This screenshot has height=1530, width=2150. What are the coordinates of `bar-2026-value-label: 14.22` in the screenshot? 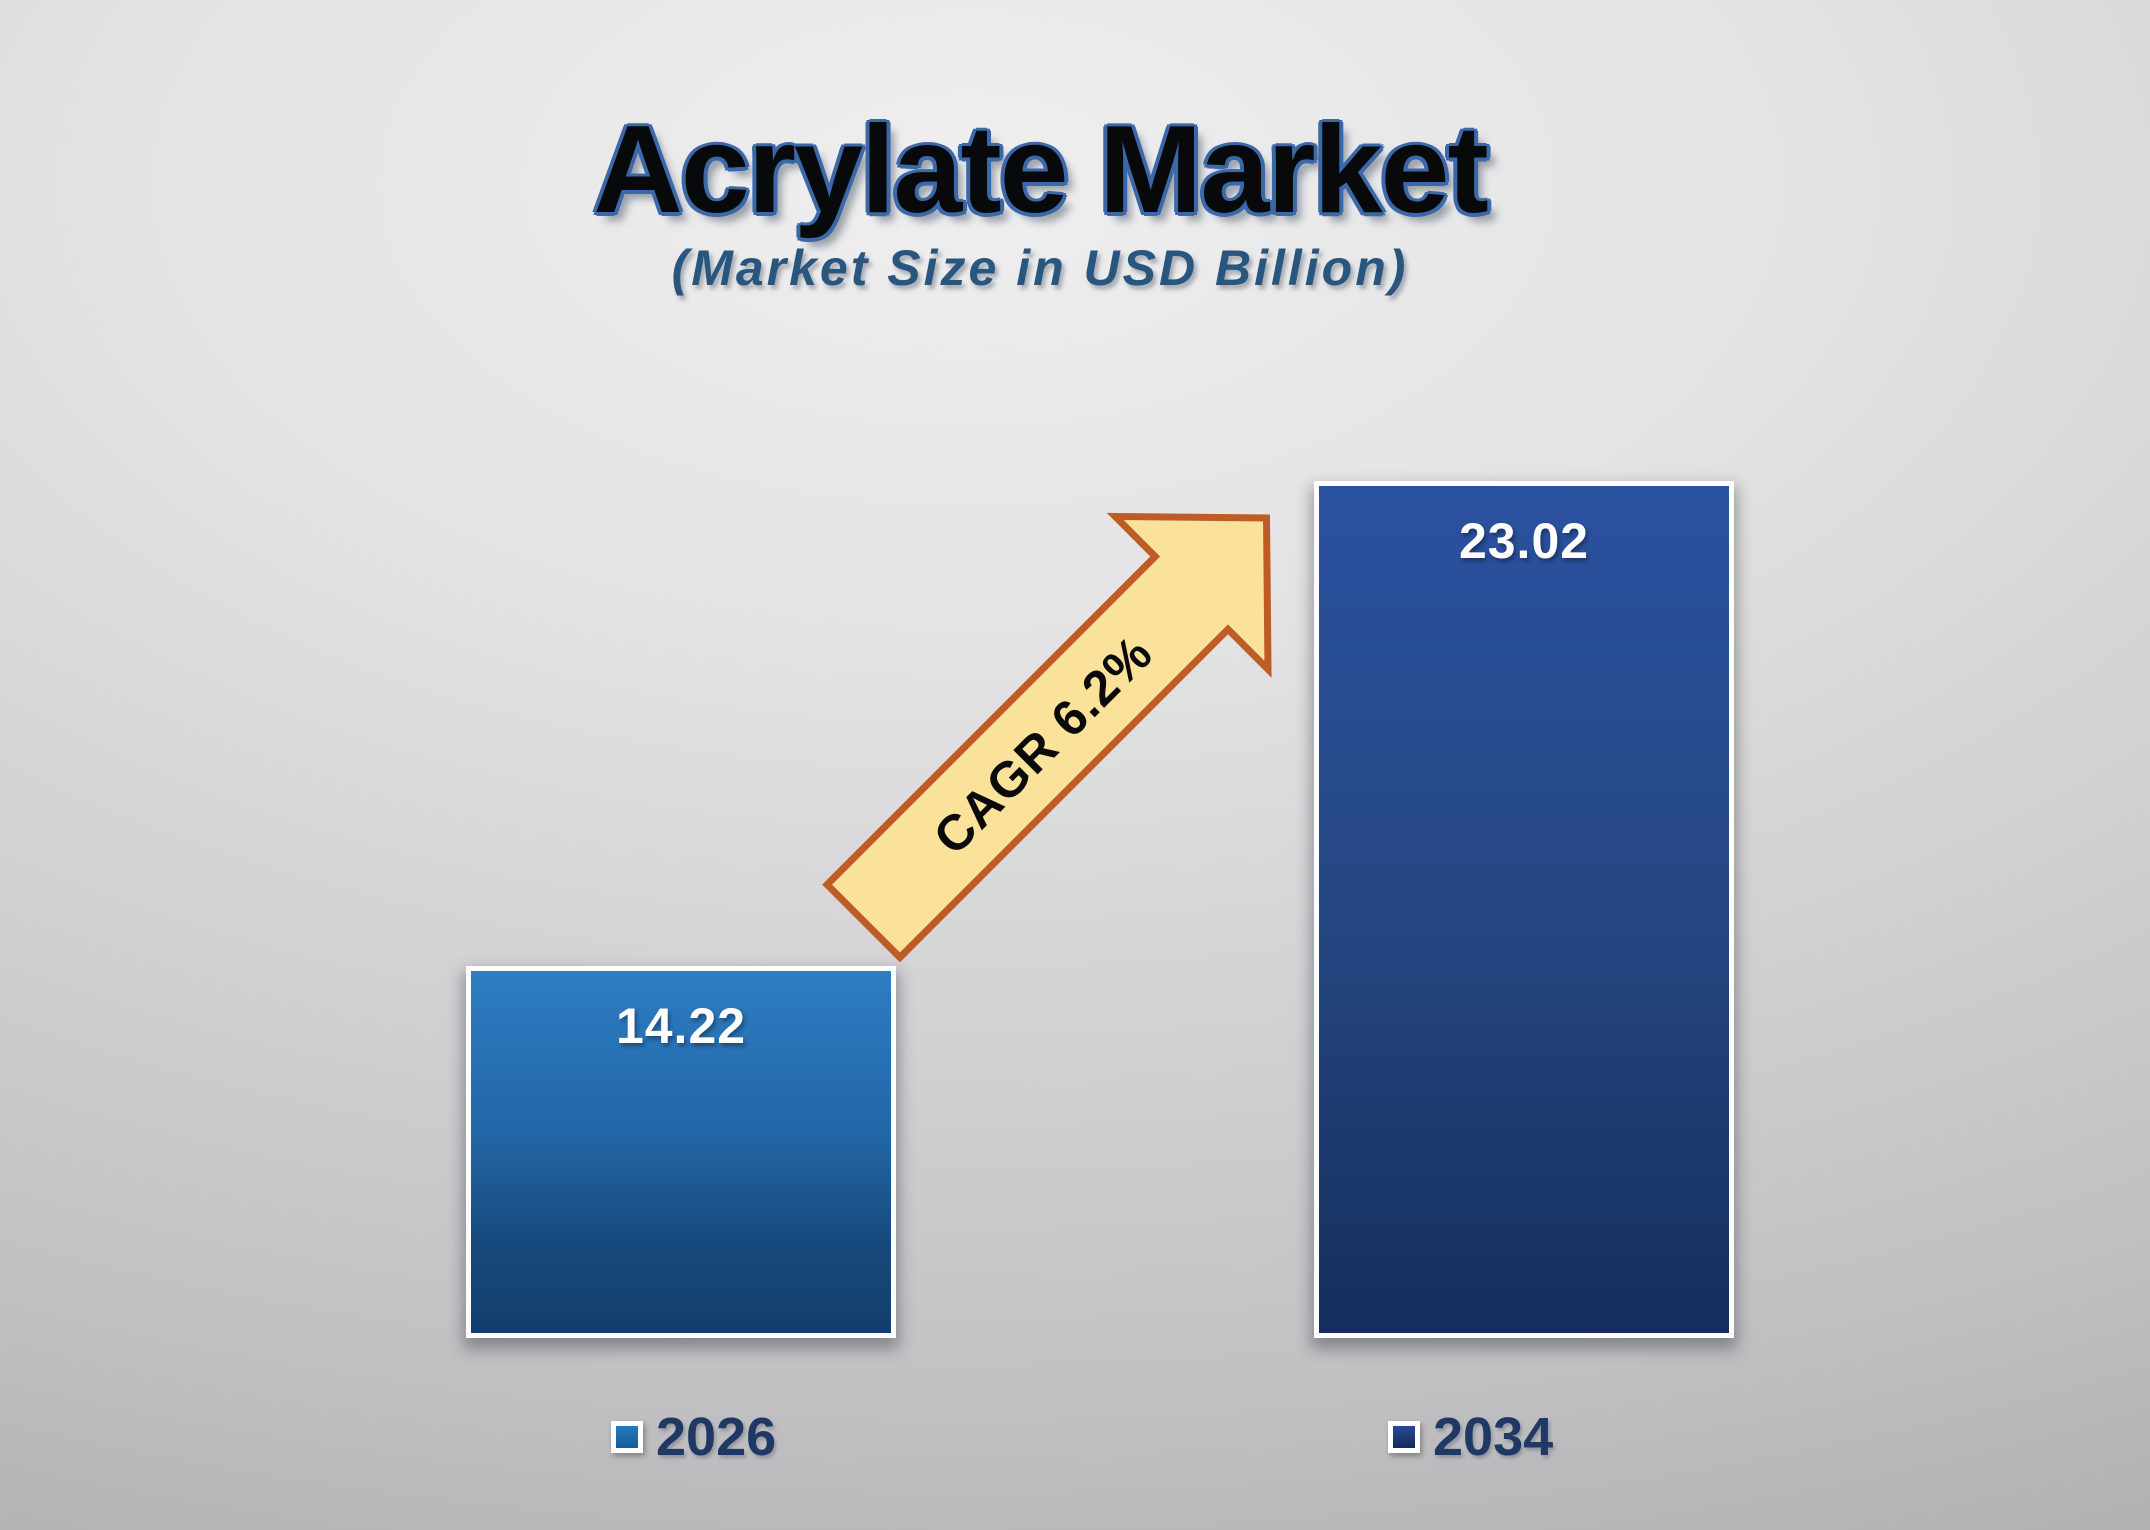 It's located at (681, 1026).